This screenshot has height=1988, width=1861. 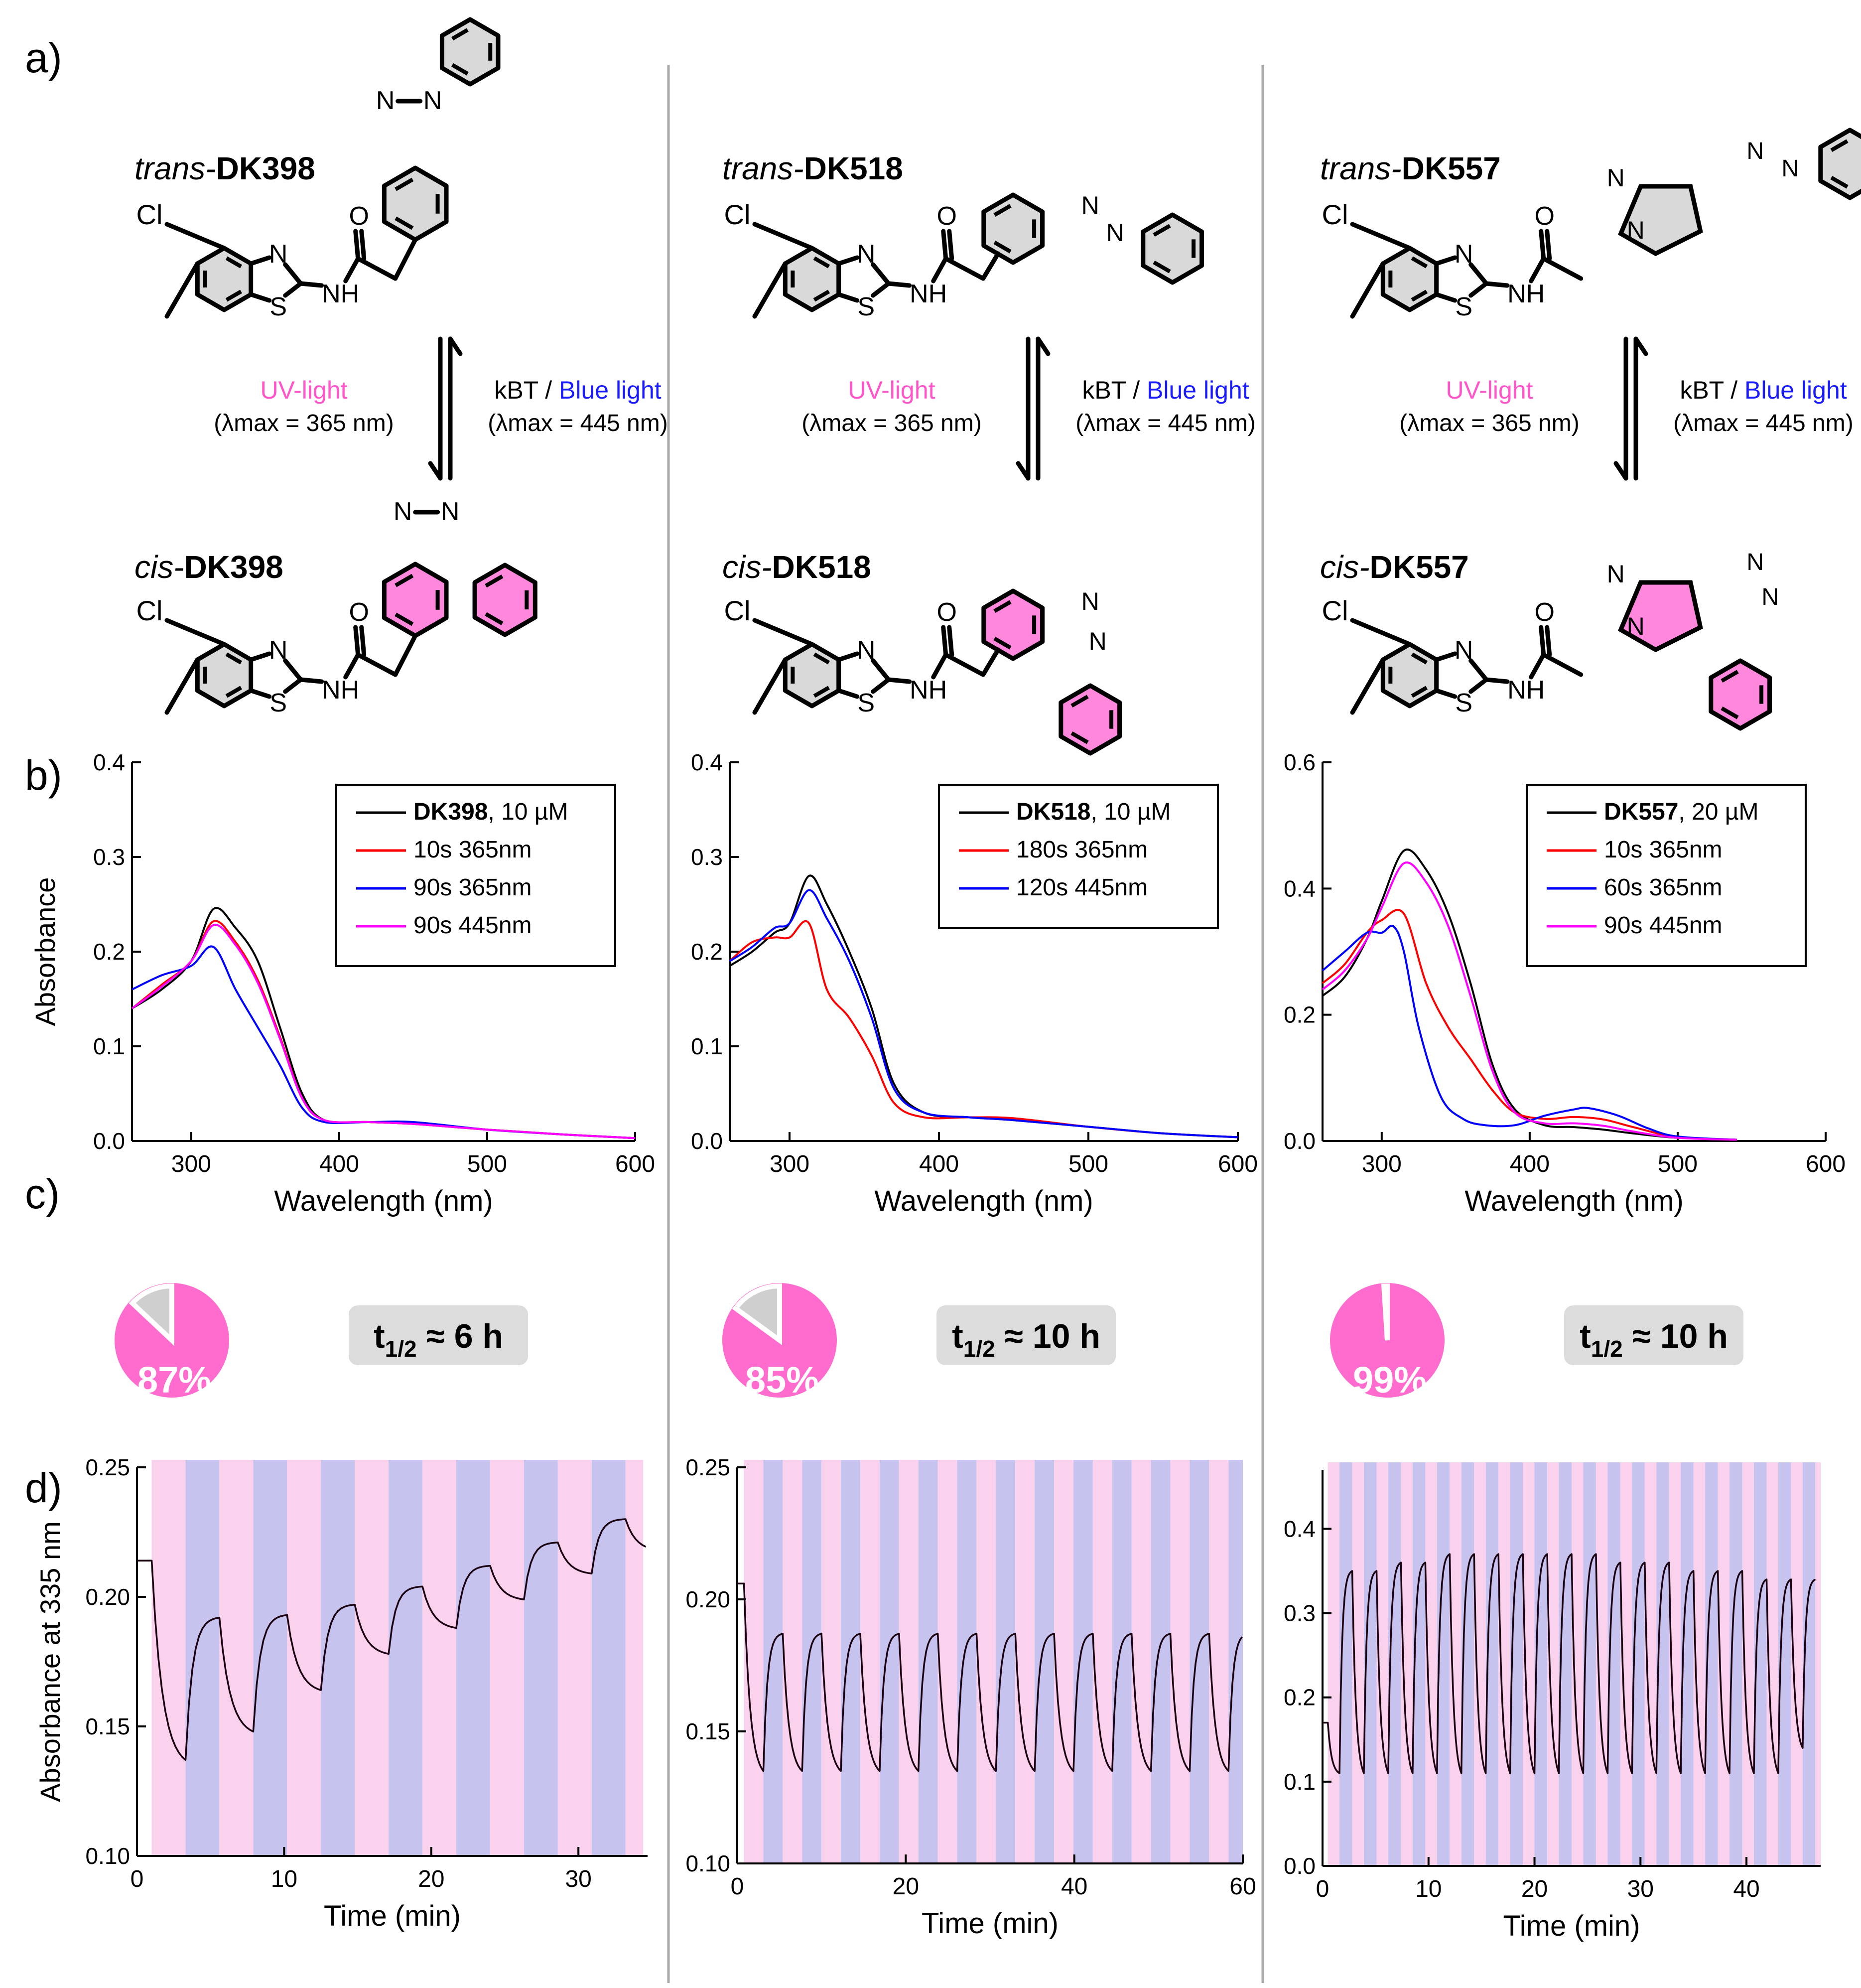 What do you see at coordinates (1616, 574) in the screenshot?
I see `pyrazole-nitrogen: N` at bounding box center [1616, 574].